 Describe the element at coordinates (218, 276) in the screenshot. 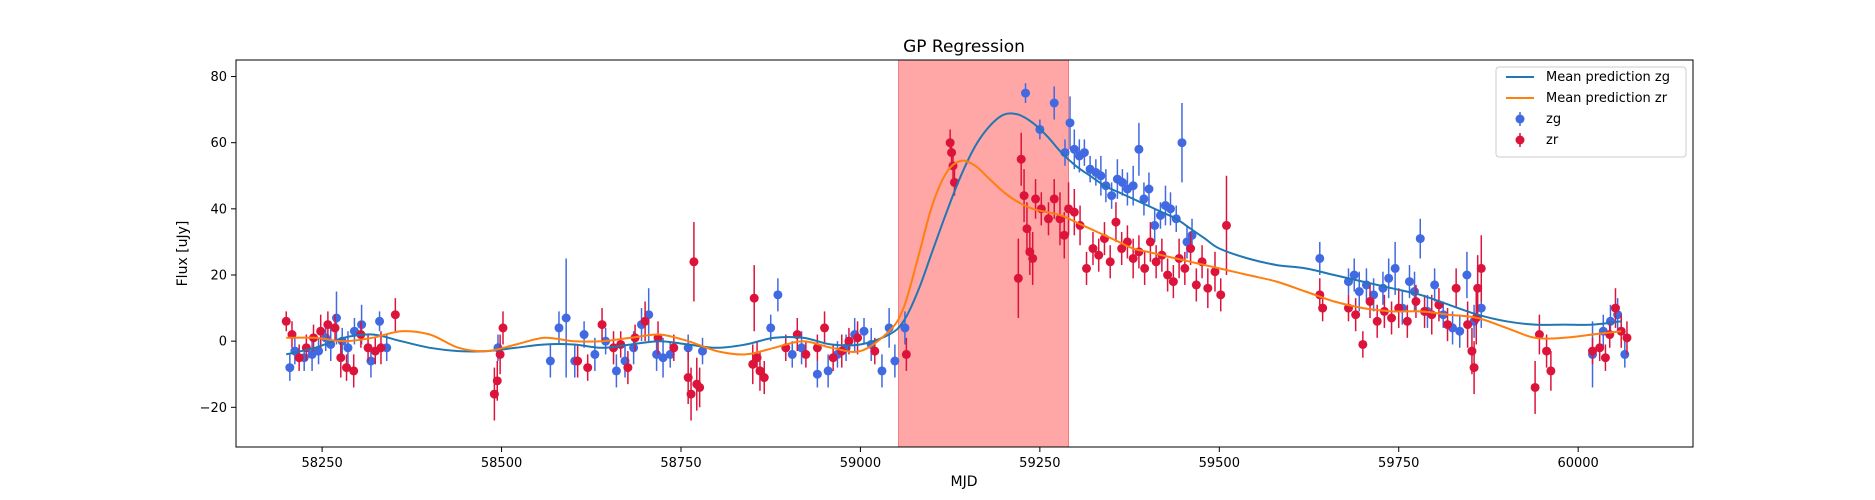

I see `y-tick-label: 20` at that location.